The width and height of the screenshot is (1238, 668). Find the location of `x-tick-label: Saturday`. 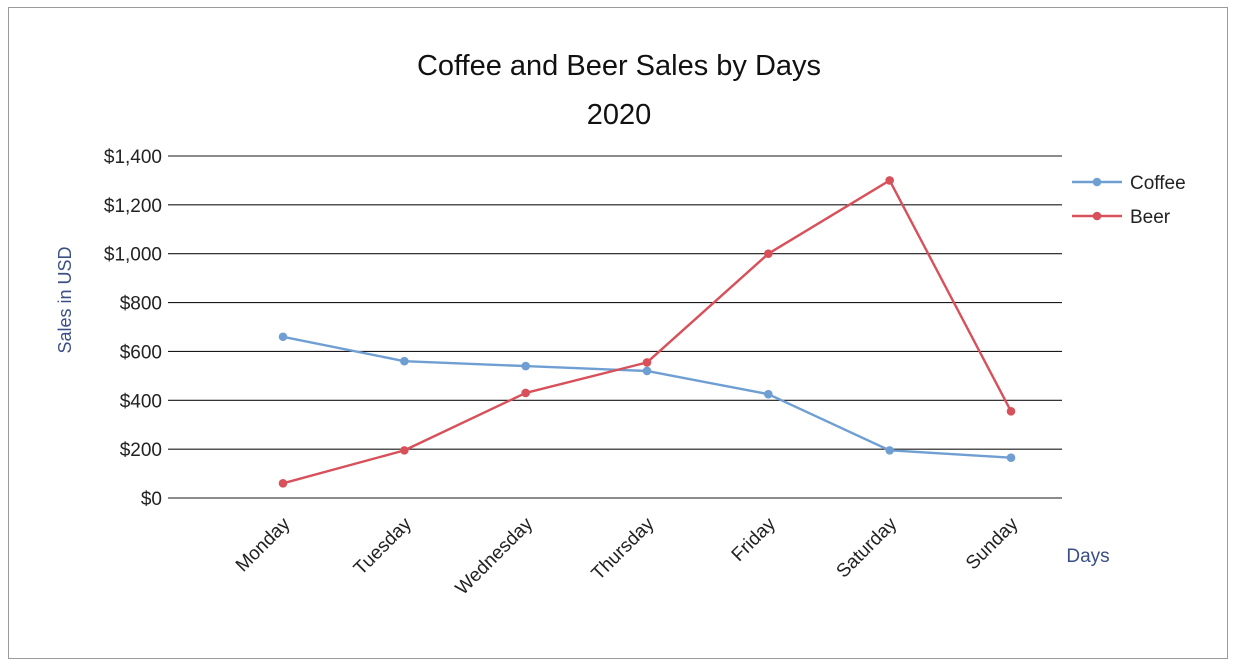

x-tick-label: Saturday is located at coordinates (867, 547).